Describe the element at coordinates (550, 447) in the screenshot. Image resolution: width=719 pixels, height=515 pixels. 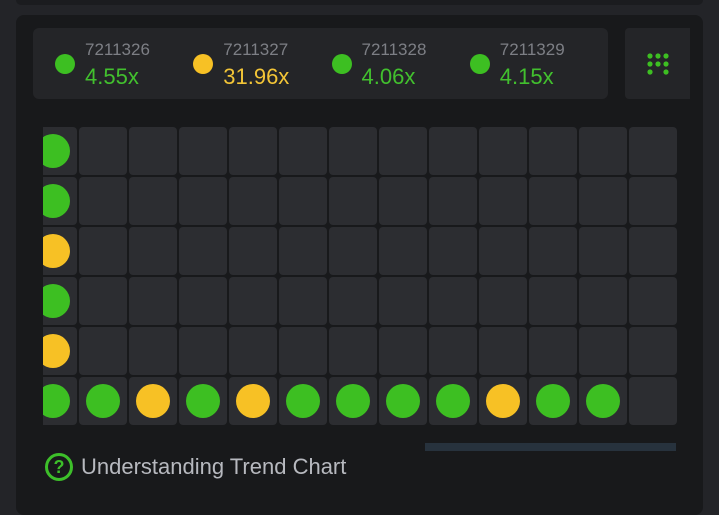
I see `chart-scrollbar` at that location.